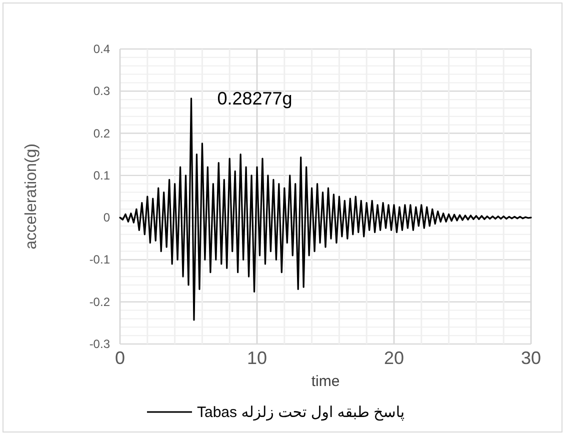  Describe the element at coordinates (325, 381) in the screenshot. I see `x-axis-title: time` at that location.